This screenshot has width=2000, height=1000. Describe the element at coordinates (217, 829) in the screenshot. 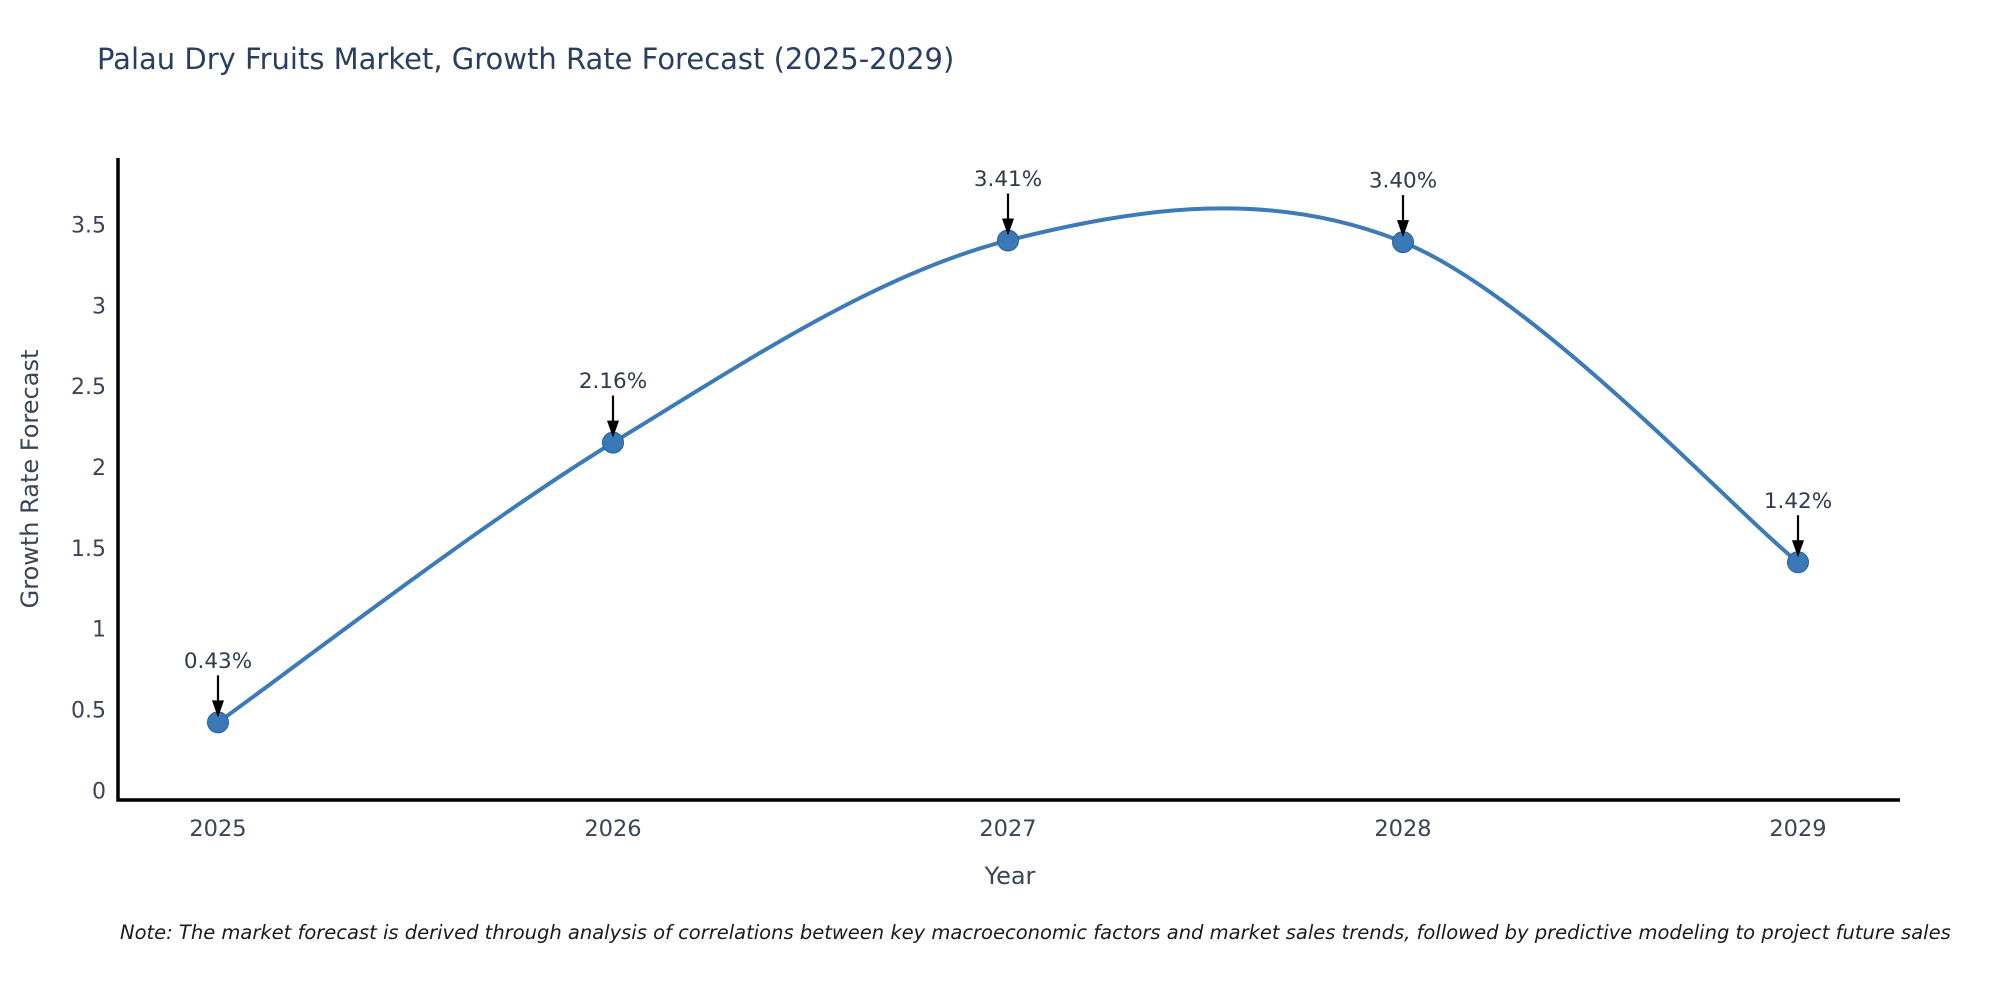

I see `x-tick-label: 2025` at that location.